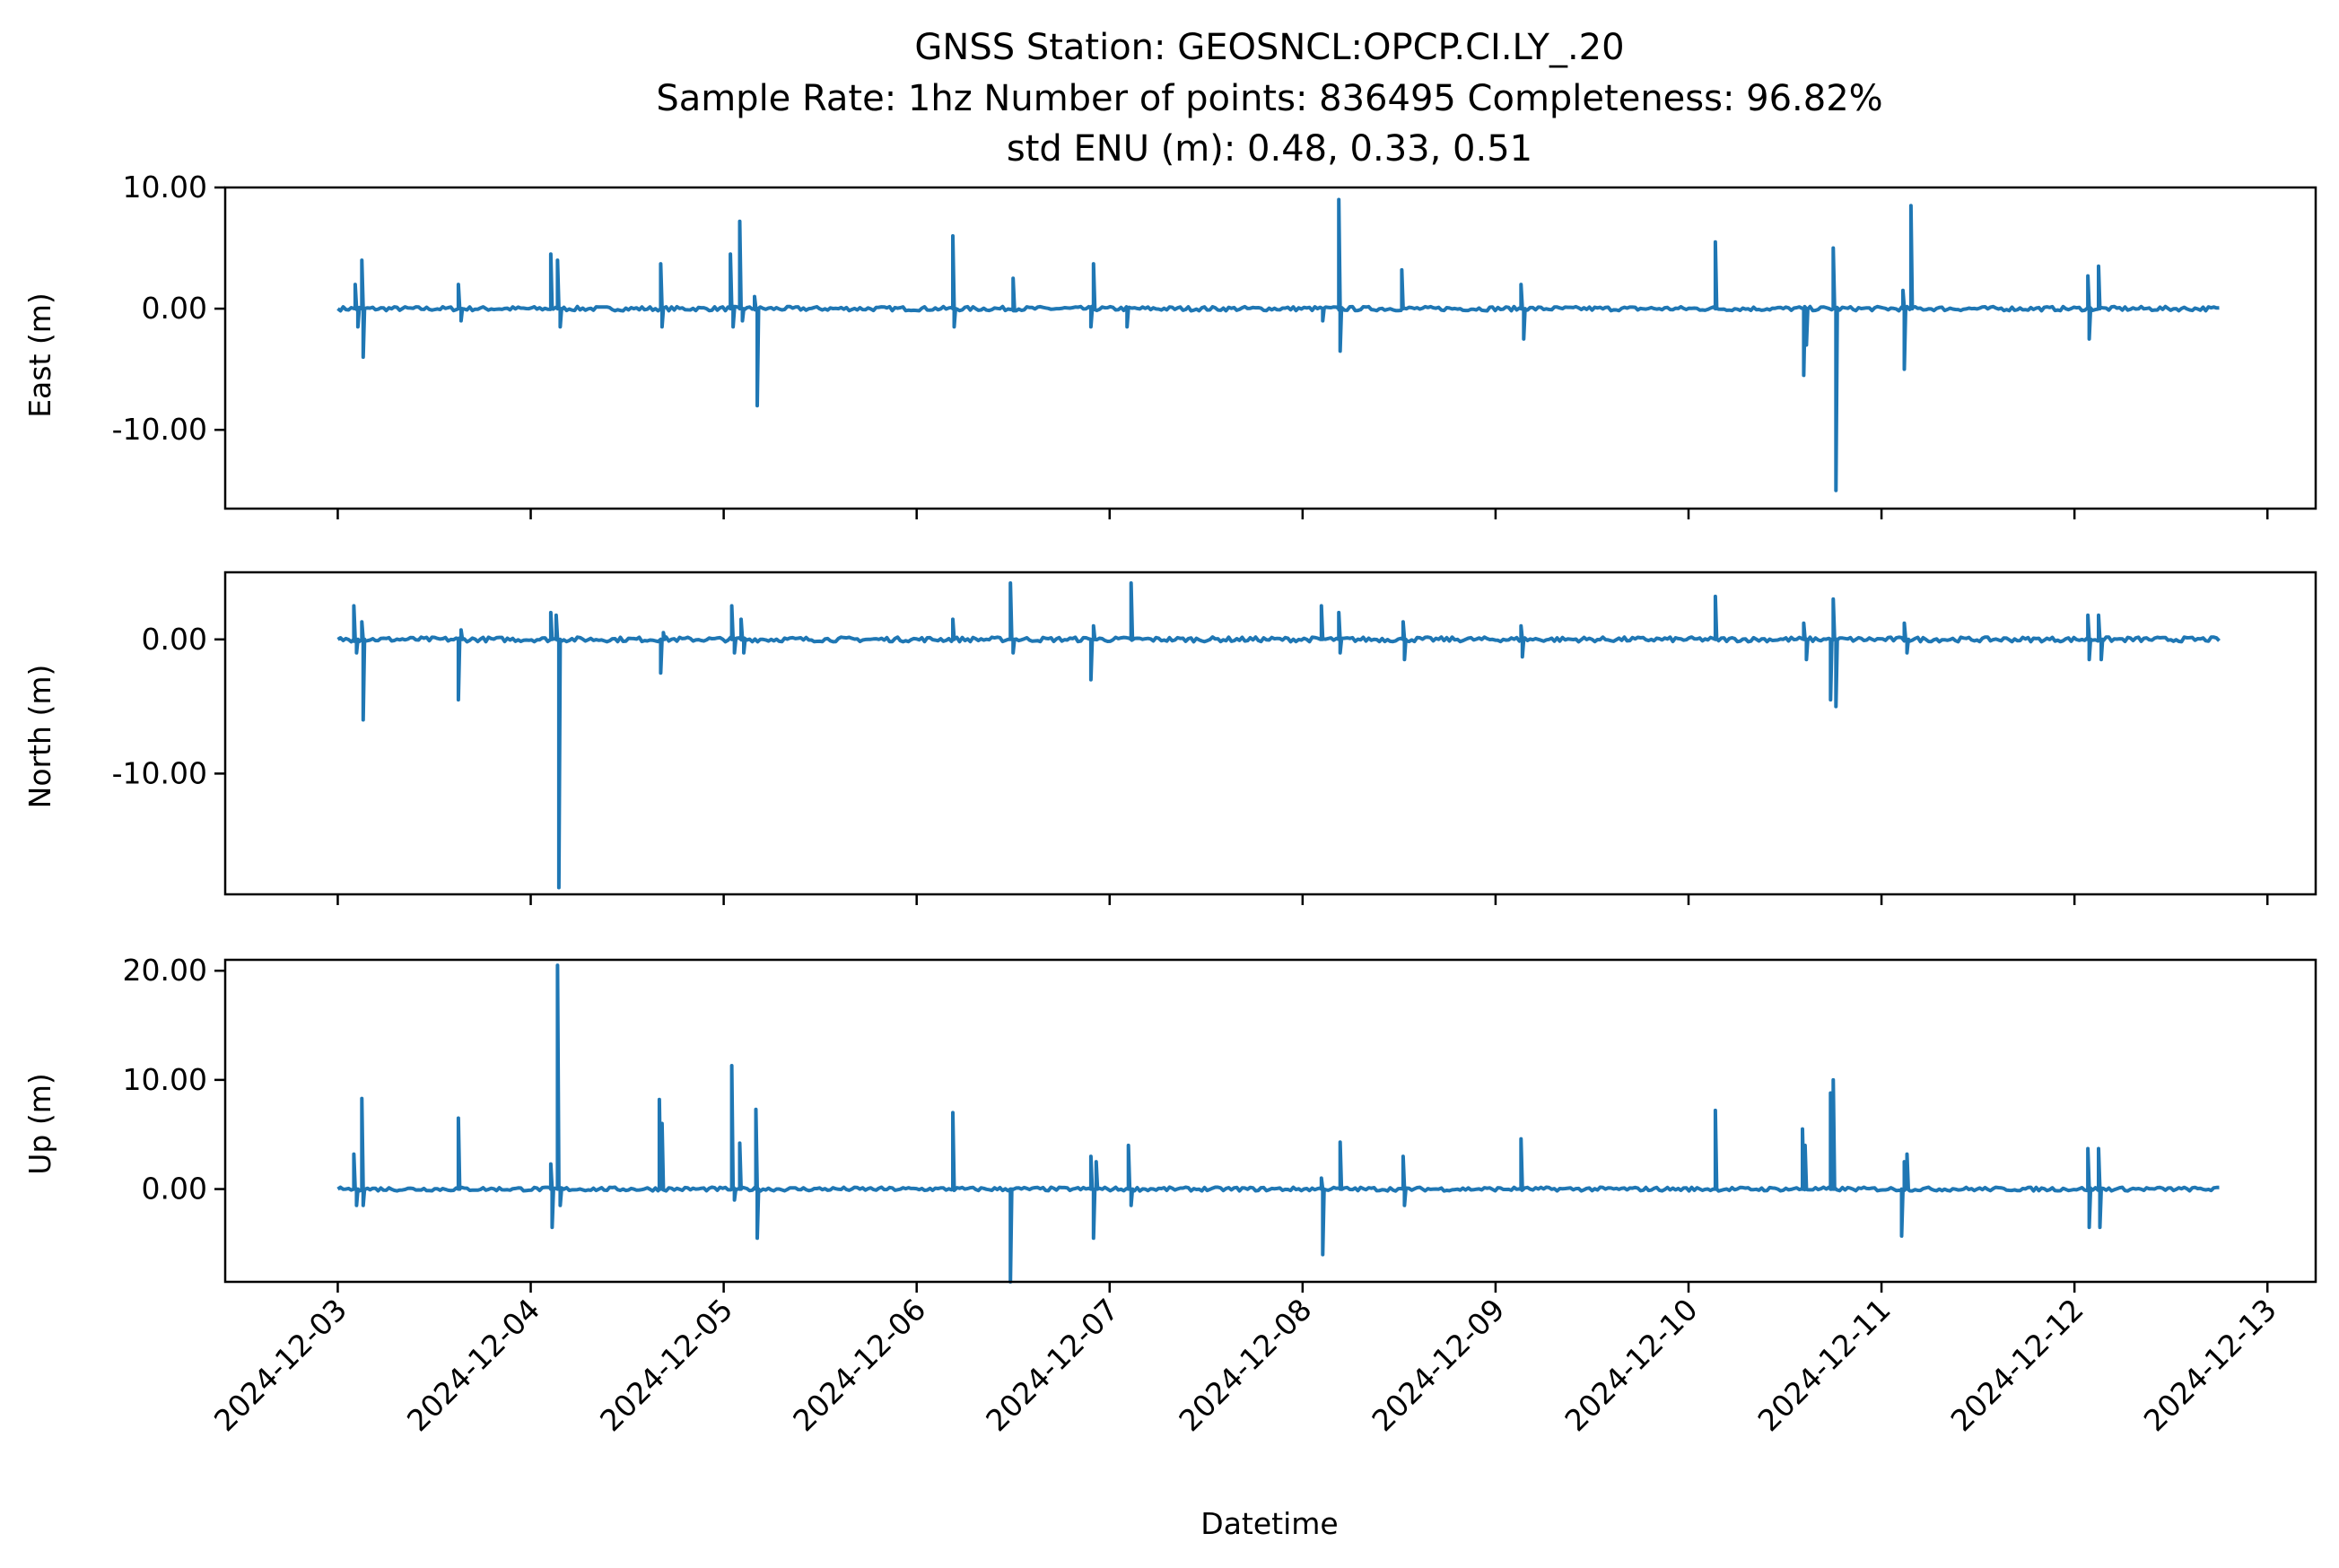 The width and height of the screenshot is (2339, 1568). Describe the element at coordinates (1269, 1524) in the screenshot. I see `x-axis-label: Datetime` at that location.